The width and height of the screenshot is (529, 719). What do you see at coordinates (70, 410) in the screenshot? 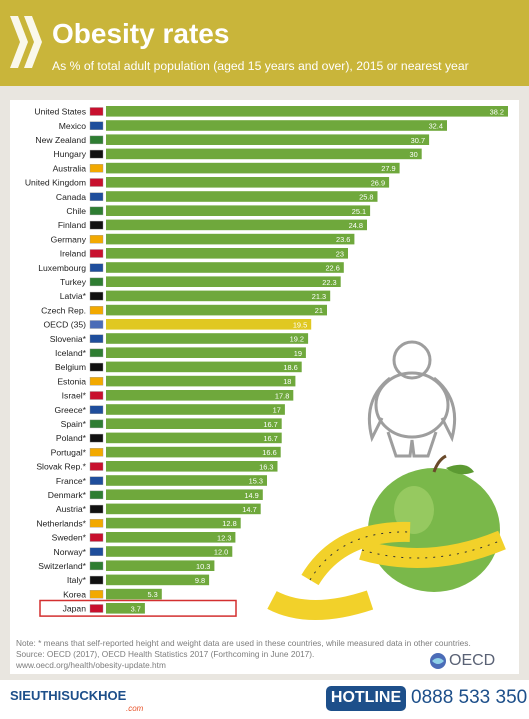
I see `category-label: Greece*` at bounding box center [70, 410].